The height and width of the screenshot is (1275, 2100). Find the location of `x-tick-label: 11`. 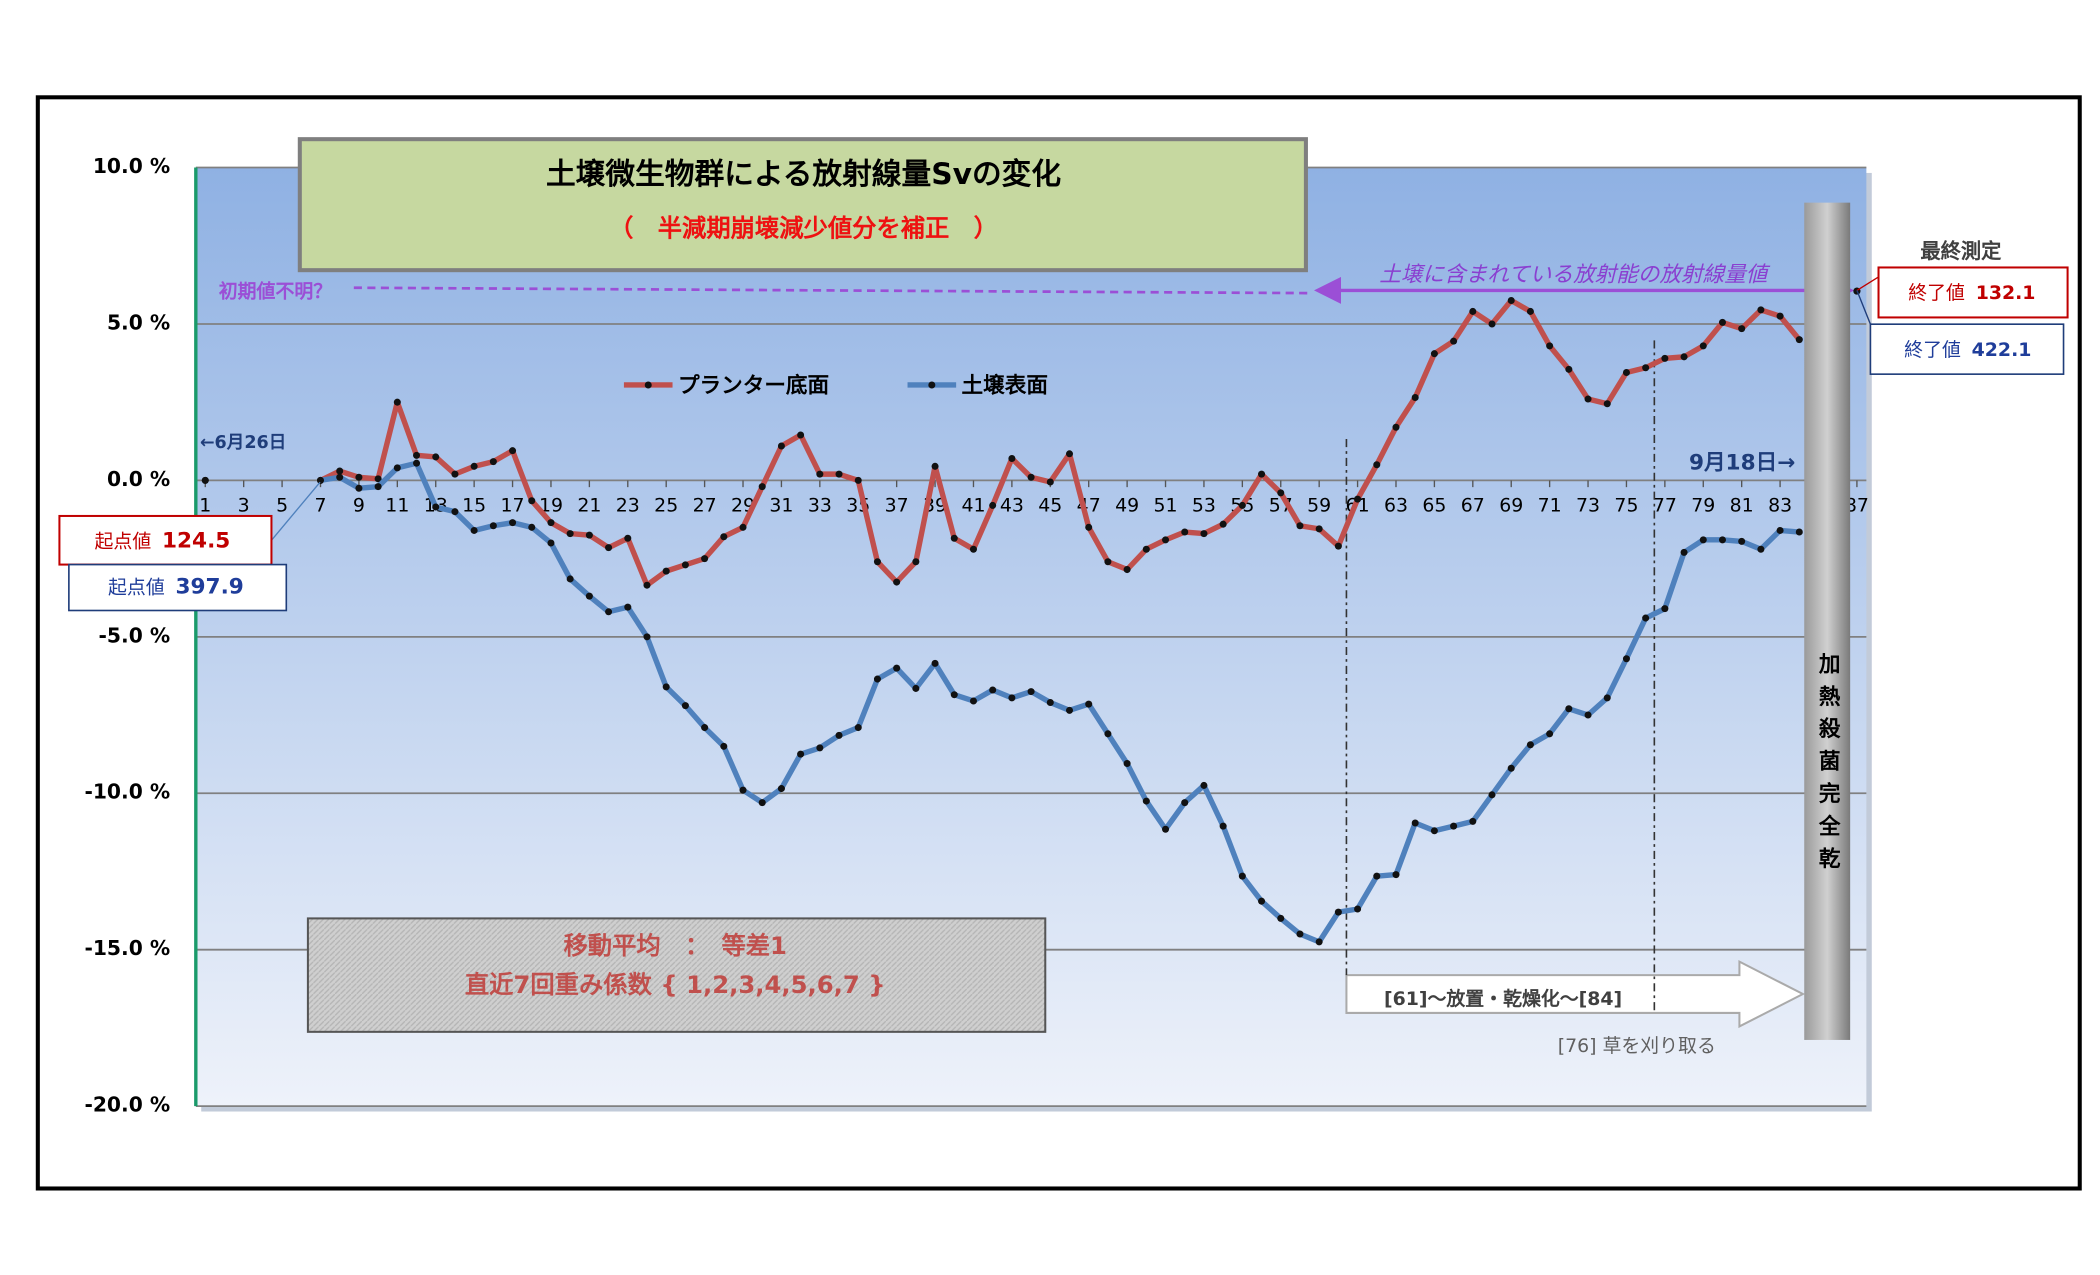

x-tick-label: 11 is located at coordinates (397, 506).